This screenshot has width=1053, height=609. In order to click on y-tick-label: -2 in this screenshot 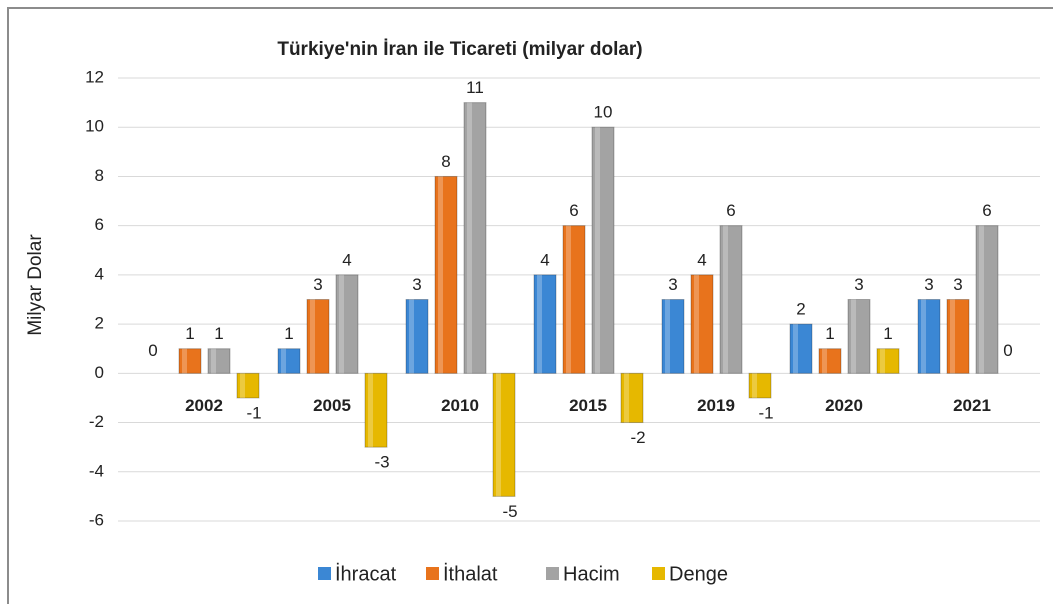, I will do `click(96, 421)`.